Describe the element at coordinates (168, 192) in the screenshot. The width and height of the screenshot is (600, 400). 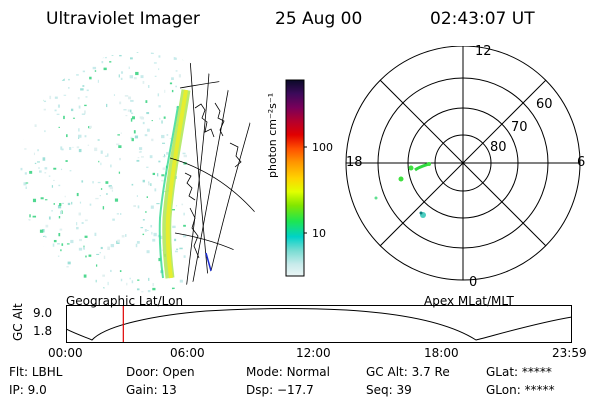
I see `auroral-arc-edge` at that location.